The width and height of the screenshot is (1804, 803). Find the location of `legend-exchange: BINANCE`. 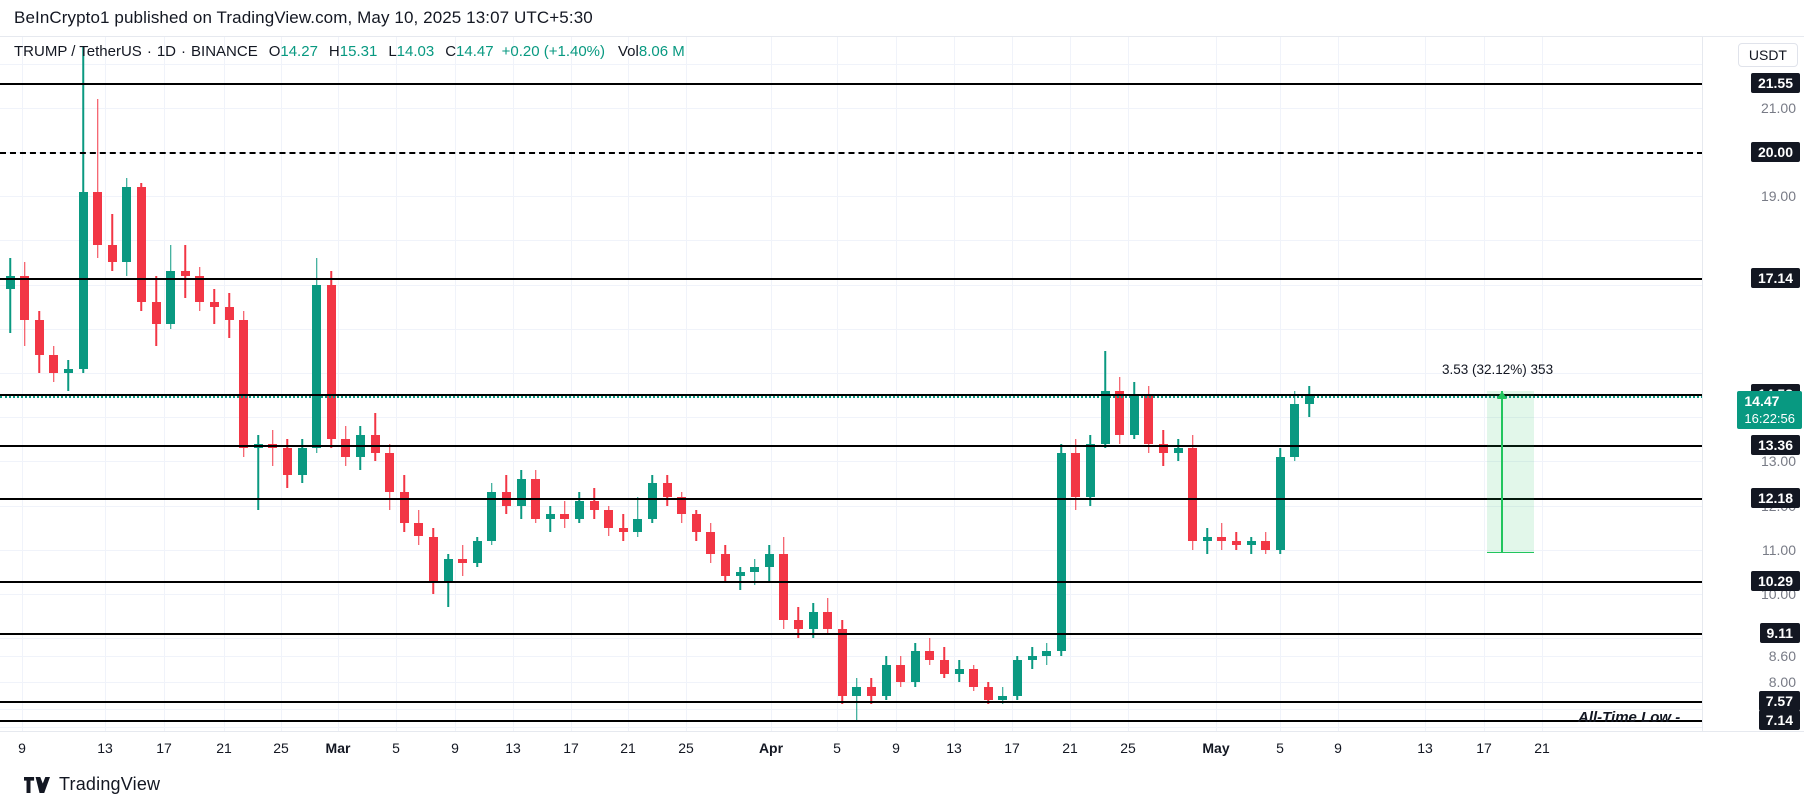

legend-exchange: BINANCE is located at coordinates (224, 51).